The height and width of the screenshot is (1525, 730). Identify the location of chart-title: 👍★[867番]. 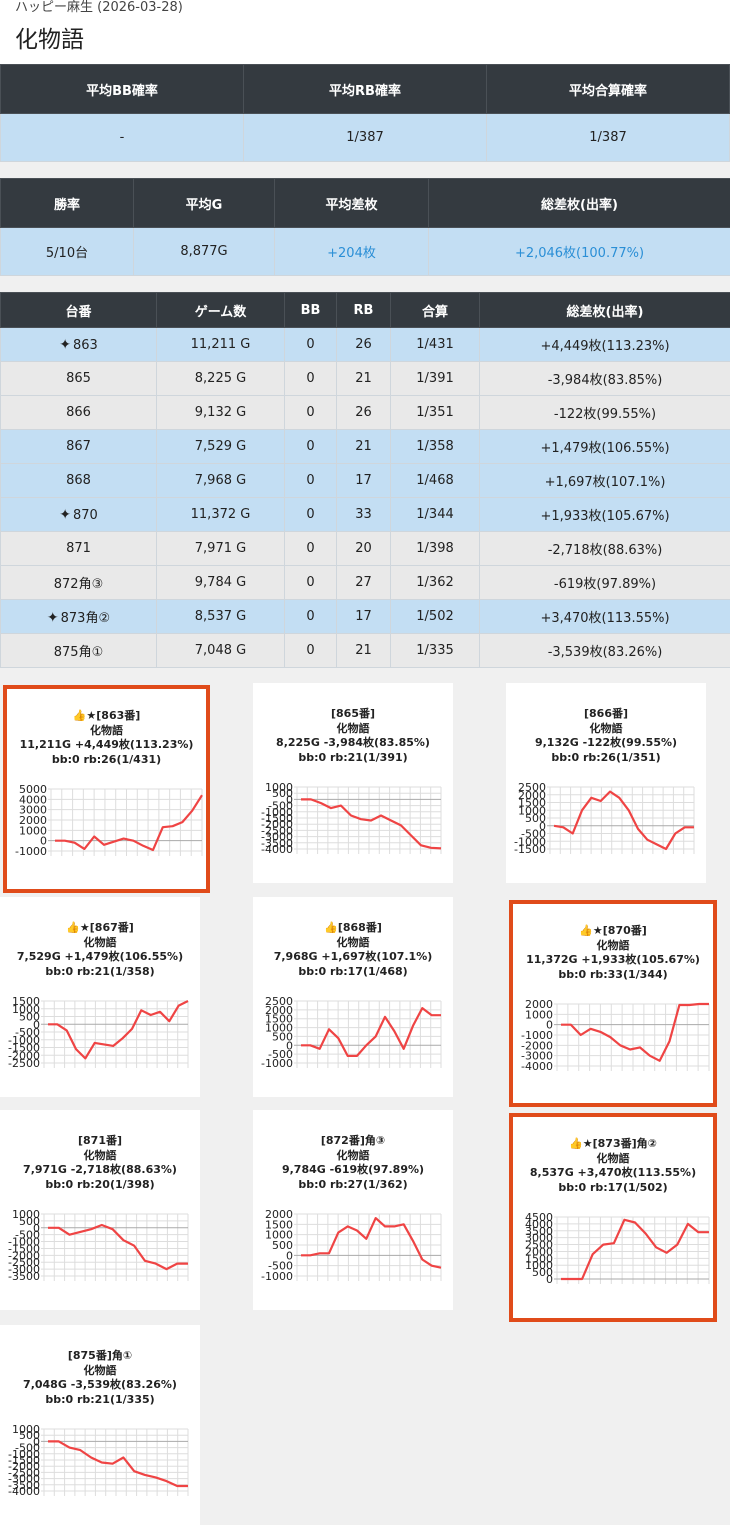
(100, 927).